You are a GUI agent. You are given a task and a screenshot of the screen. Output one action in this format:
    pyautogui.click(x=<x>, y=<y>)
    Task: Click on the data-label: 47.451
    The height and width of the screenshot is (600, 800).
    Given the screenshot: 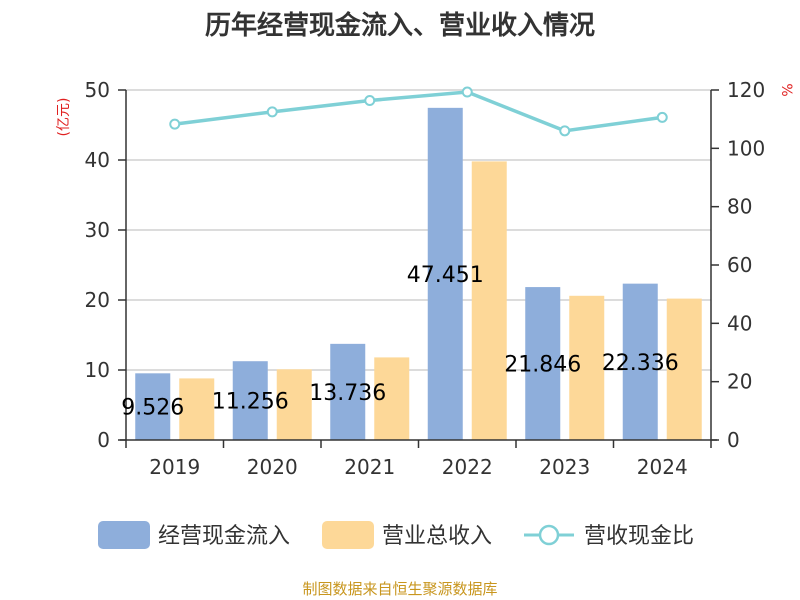 What is the action you would take?
    pyautogui.click(x=445, y=275)
    